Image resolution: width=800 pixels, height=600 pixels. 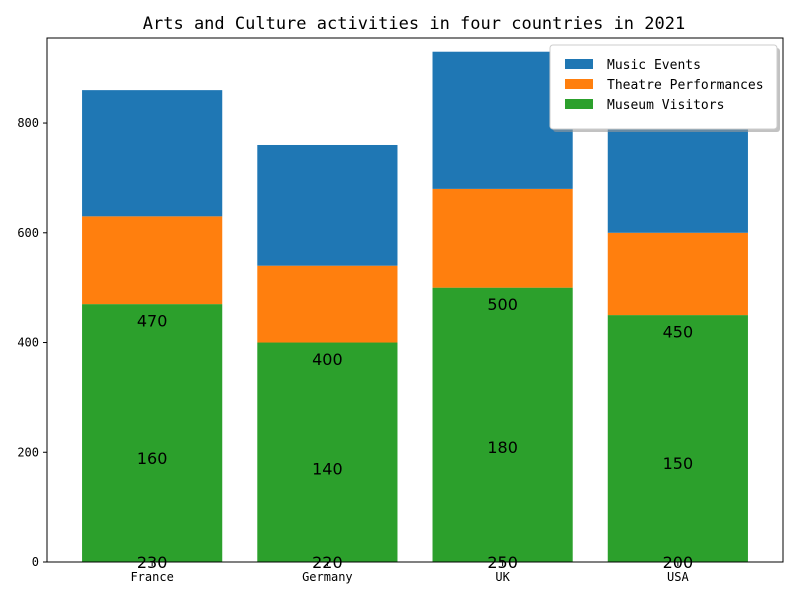 I want to click on bar-france-music-events, so click(x=152, y=153).